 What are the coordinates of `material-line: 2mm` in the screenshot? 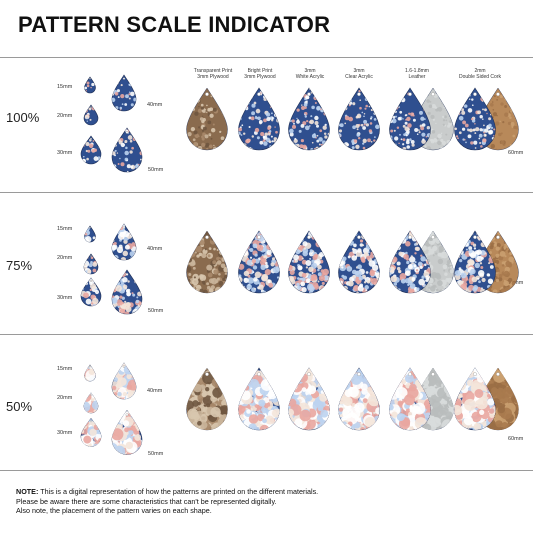 It's located at (480, 71).